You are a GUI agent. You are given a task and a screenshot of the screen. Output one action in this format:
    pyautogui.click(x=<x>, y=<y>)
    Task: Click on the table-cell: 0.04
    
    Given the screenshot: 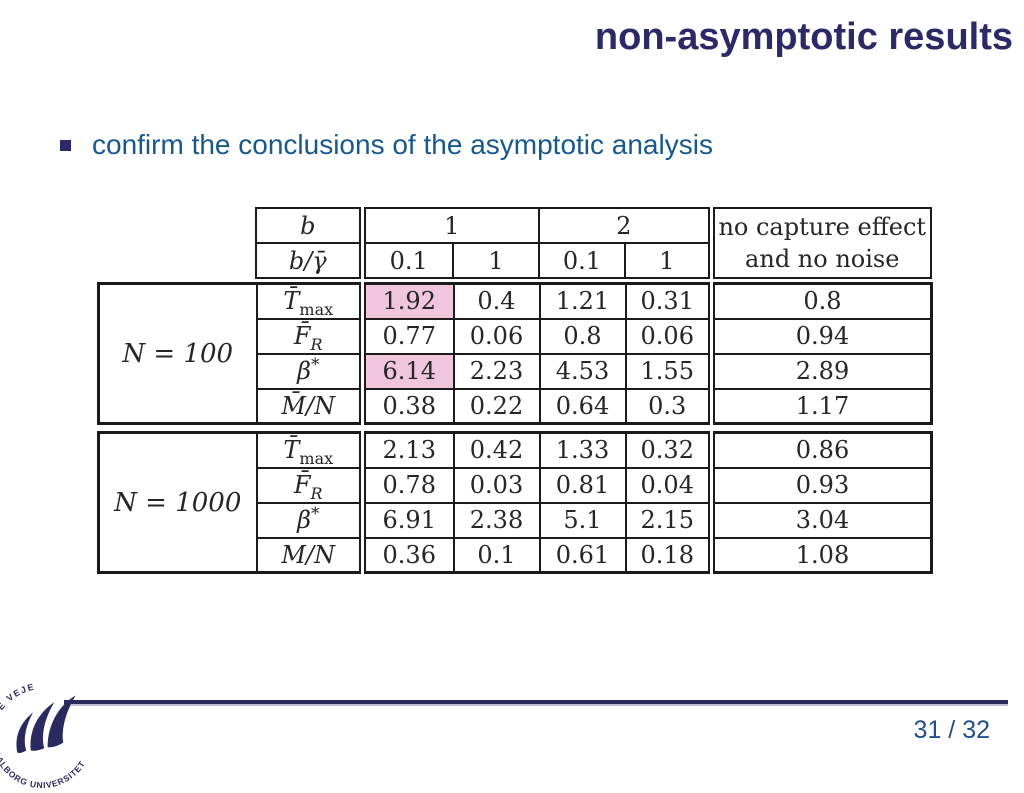 What is the action you would take?
    pyautogui.click(x=668, y=485)
    